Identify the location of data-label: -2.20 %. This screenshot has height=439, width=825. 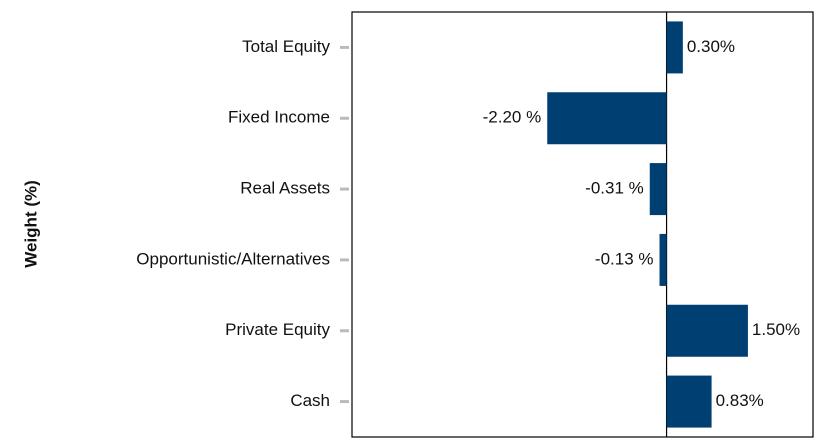
(512, 117).